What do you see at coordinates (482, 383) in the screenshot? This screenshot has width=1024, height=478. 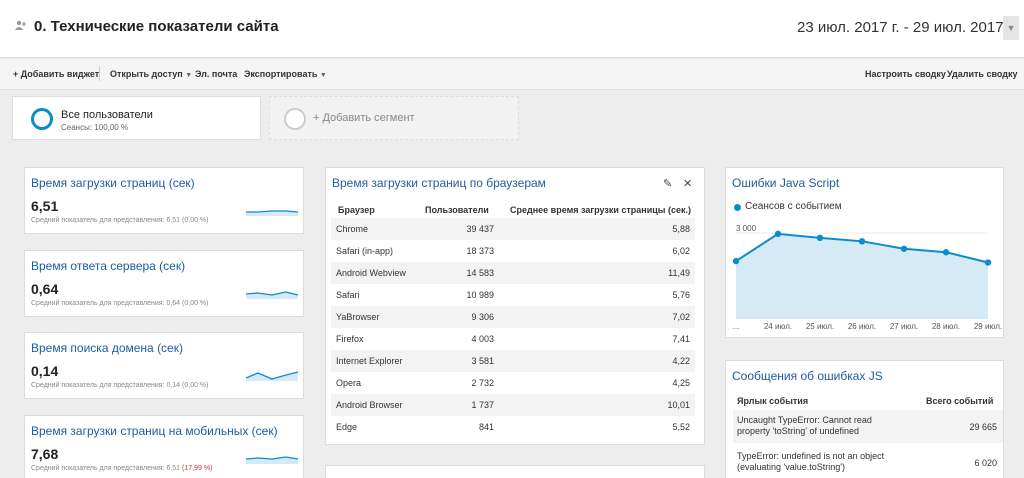 I see `users-count: 2 732` at bounding box center [482, 383].